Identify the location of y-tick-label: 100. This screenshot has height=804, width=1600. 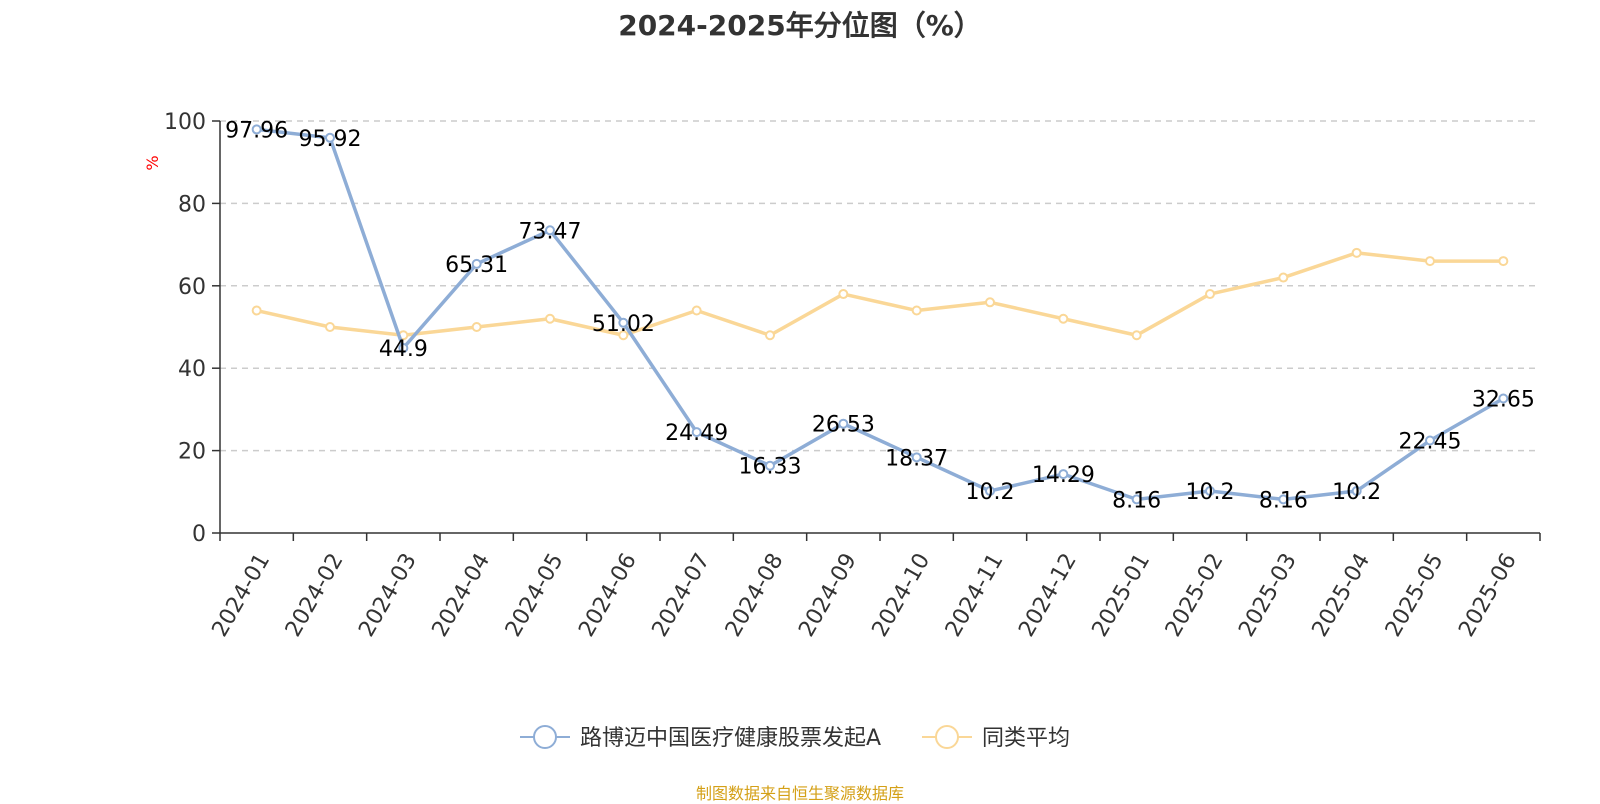
(185, 122).